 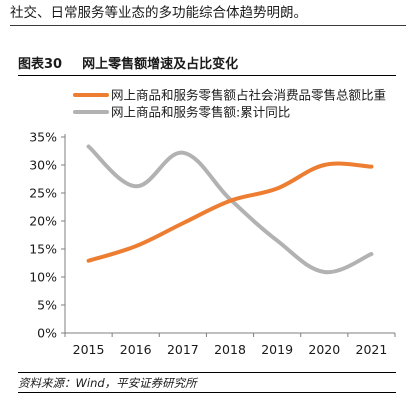 What do you see at coordinates (160, 64) in the screenshot?
I see `figure-title: 网上零售额增速及占比变化` at bounding box center [160, 64].